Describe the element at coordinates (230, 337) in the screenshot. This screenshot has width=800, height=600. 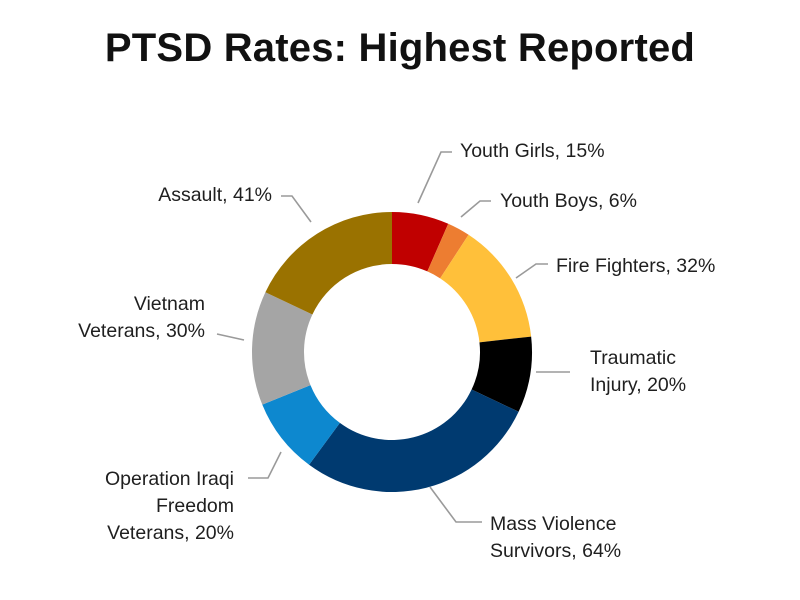
I see `leader-line-vietnam-veterans` at that location.